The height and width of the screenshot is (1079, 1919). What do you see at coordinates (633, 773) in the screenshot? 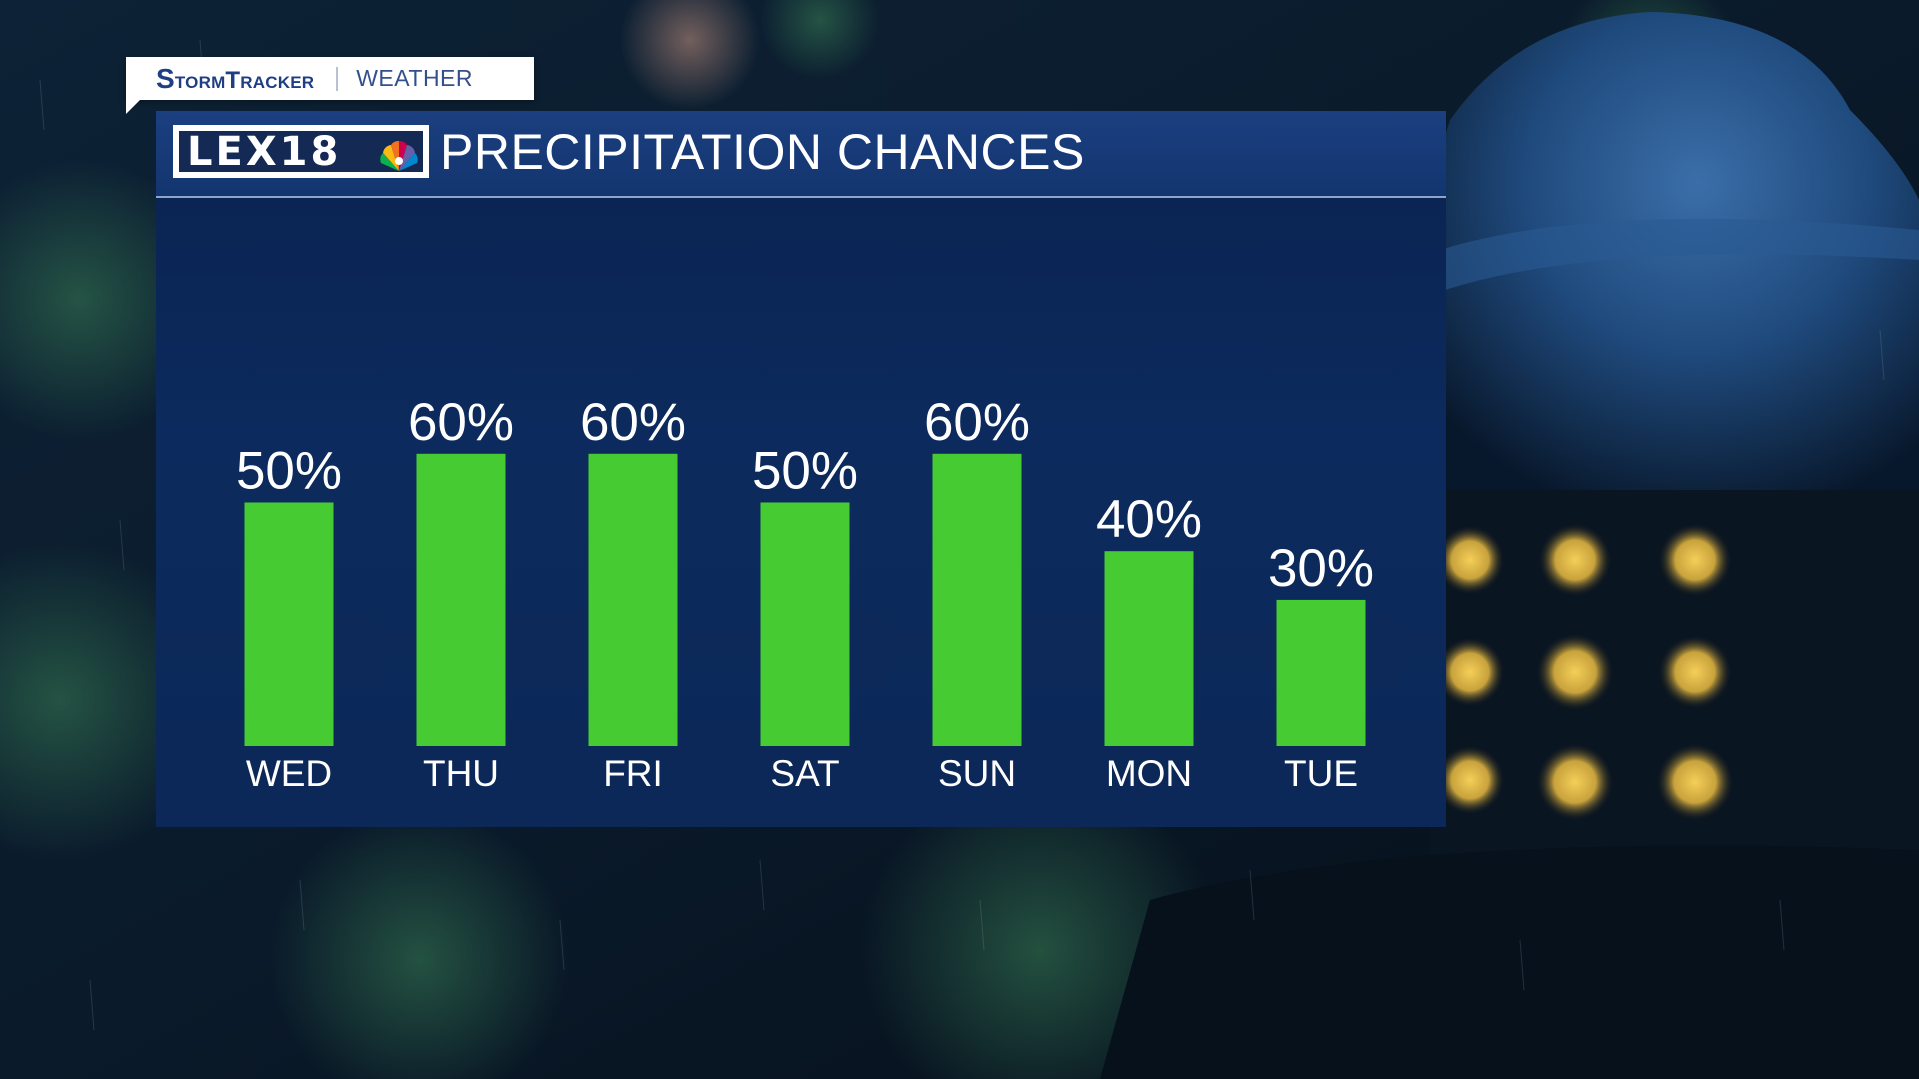
I see `day-label-fri: FRI` at bounding box center [633, 773].